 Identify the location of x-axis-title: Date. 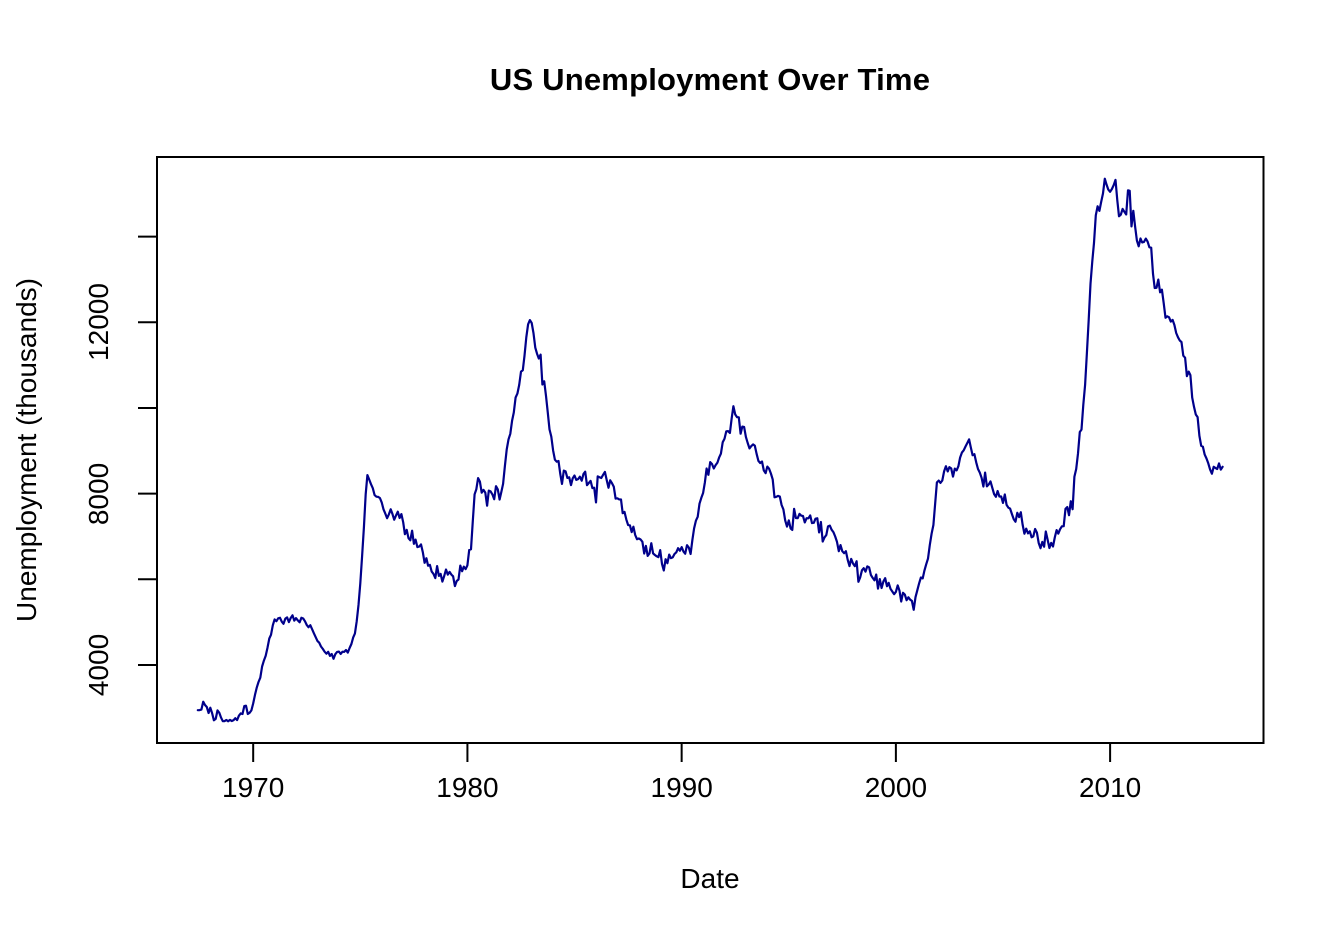
(710, 878).